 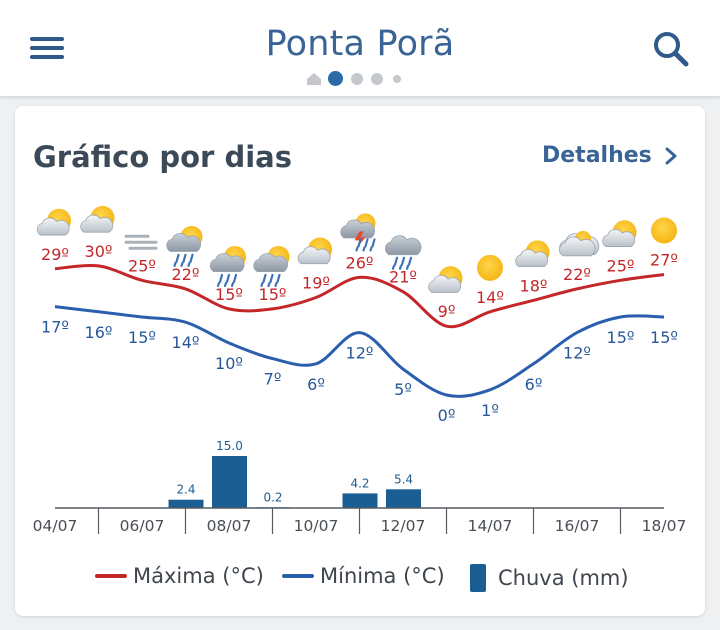 What do you see at coordinates (55, 254) in the screenshot?
I see `max-temp-label: 29º` at bounding box center [55, 254].